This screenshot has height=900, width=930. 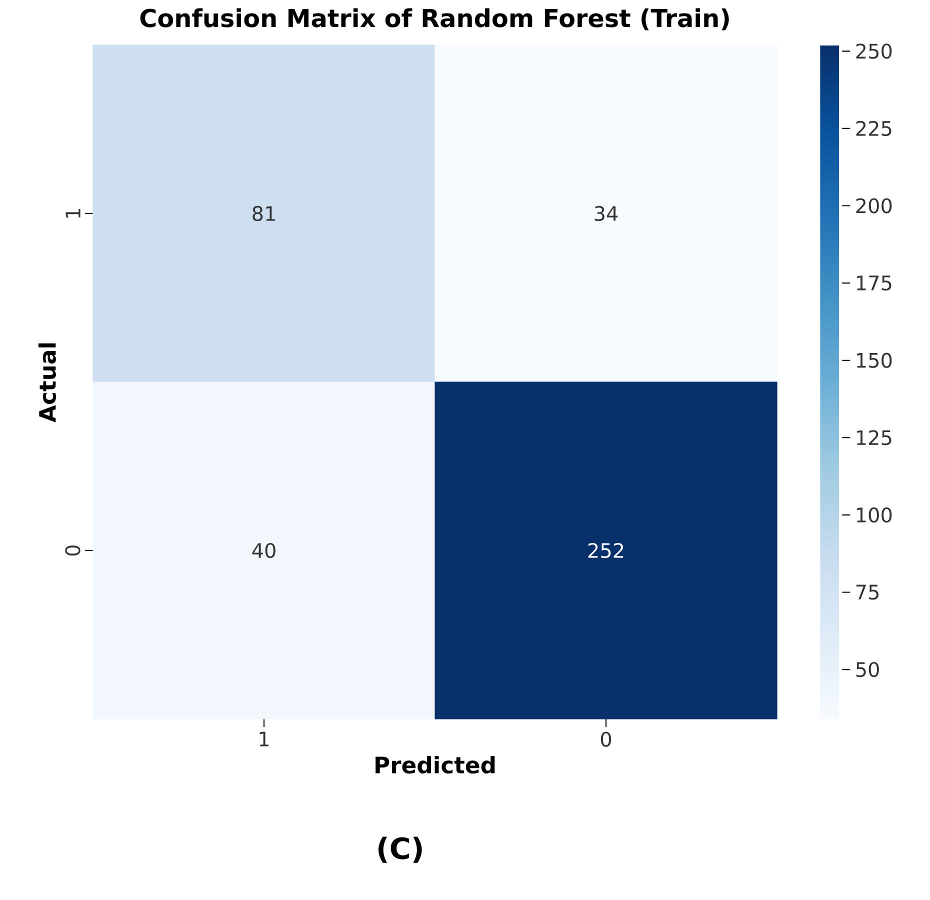 What do you see at coordinates (874, 283) in the screenshot?
I see `color-bar-label: 175` at bounding box center [874, 283].